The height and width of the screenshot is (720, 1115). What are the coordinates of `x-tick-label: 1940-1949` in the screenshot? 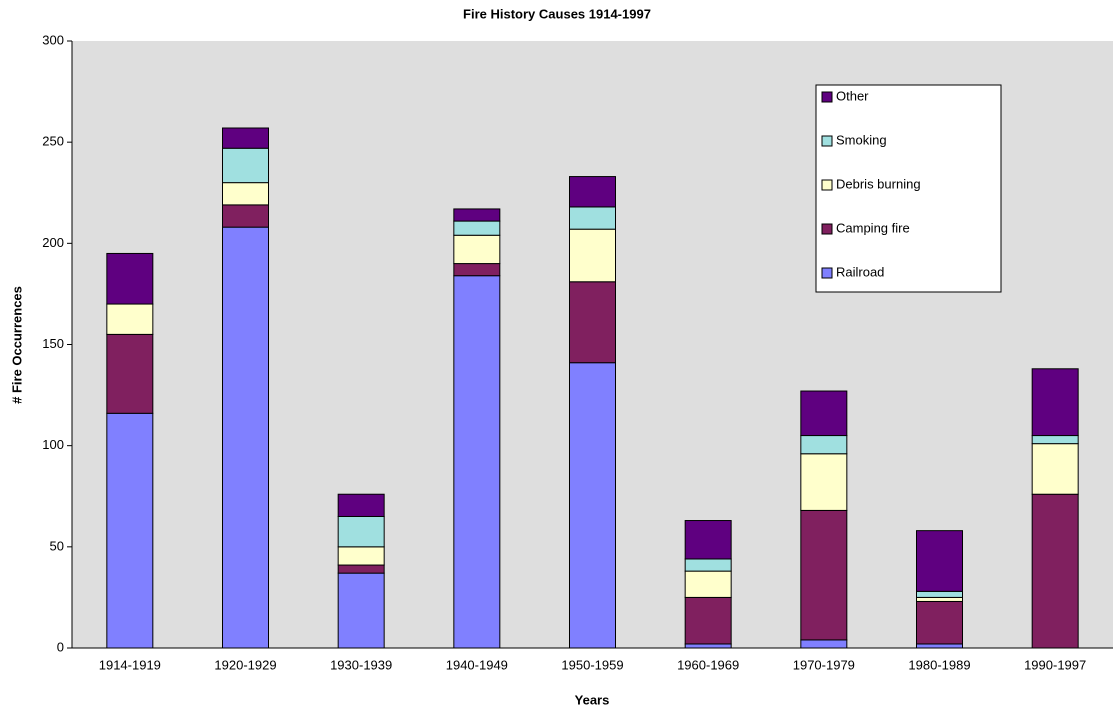 It's located at (477, 664).